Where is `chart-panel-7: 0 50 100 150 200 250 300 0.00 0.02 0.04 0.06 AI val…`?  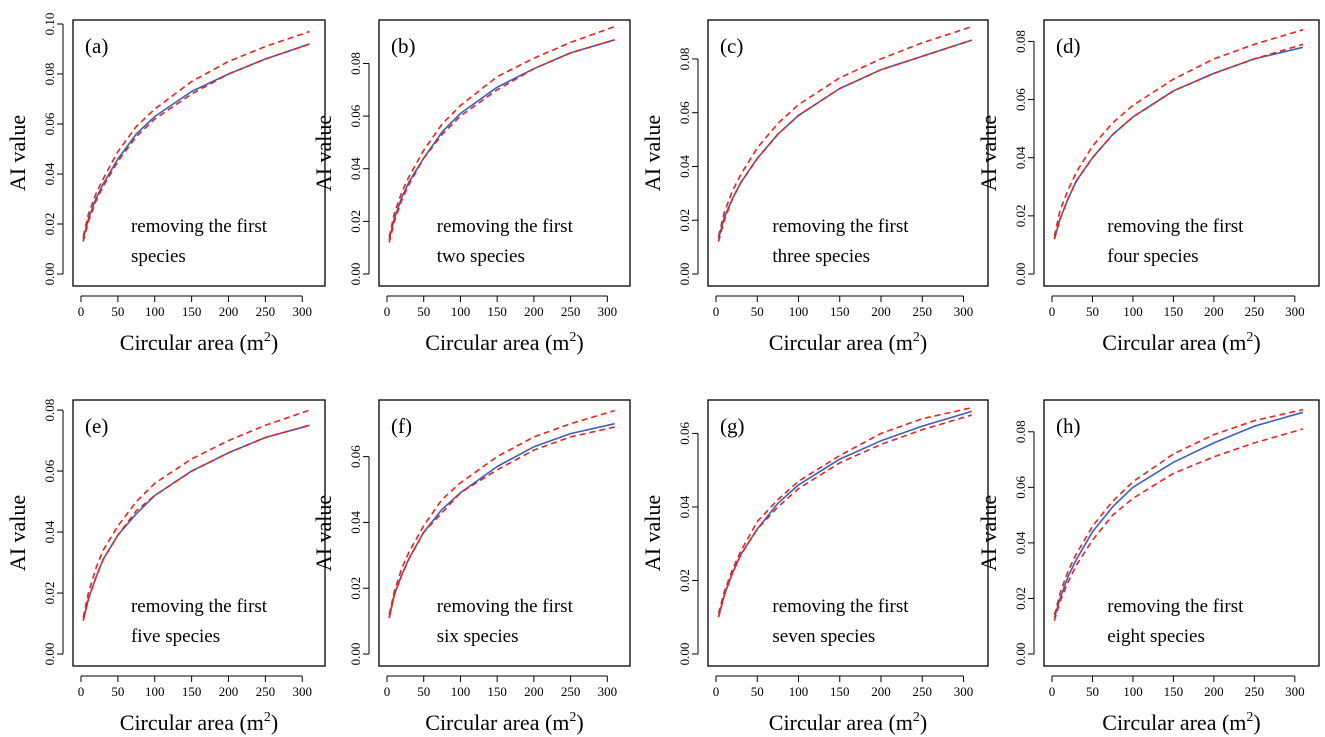 chart-panel-7: 0 50 100 150 200 250 300 0.00 0.02 0.04 0.06 AI val… is located at coordinates (814, 567).